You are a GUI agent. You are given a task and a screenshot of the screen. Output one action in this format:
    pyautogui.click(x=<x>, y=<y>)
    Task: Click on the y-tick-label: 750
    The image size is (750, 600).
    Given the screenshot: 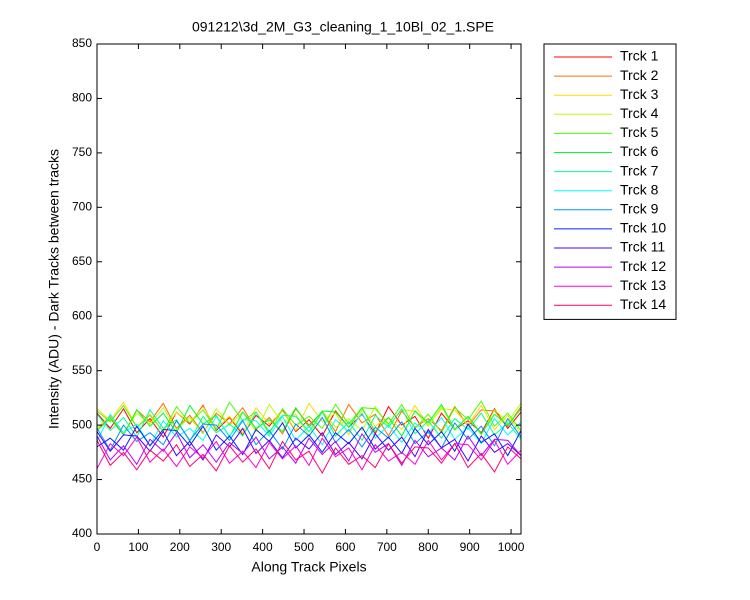 What is the action you would take?
    pyautogui.click(x=82, y=152)
    